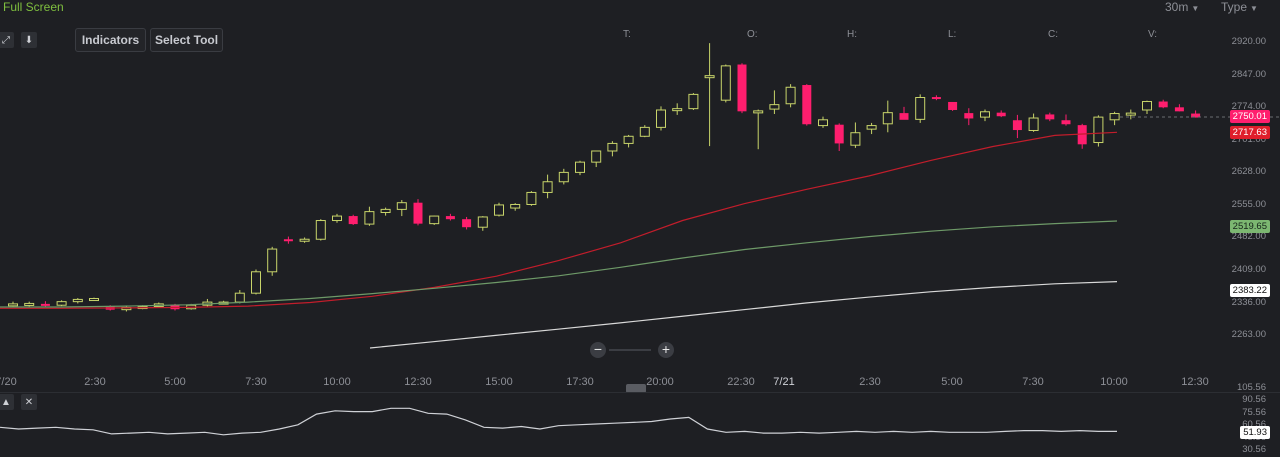 The image size is (1280, 457). I want to click on close-icon: ✕, so click(29, 402).